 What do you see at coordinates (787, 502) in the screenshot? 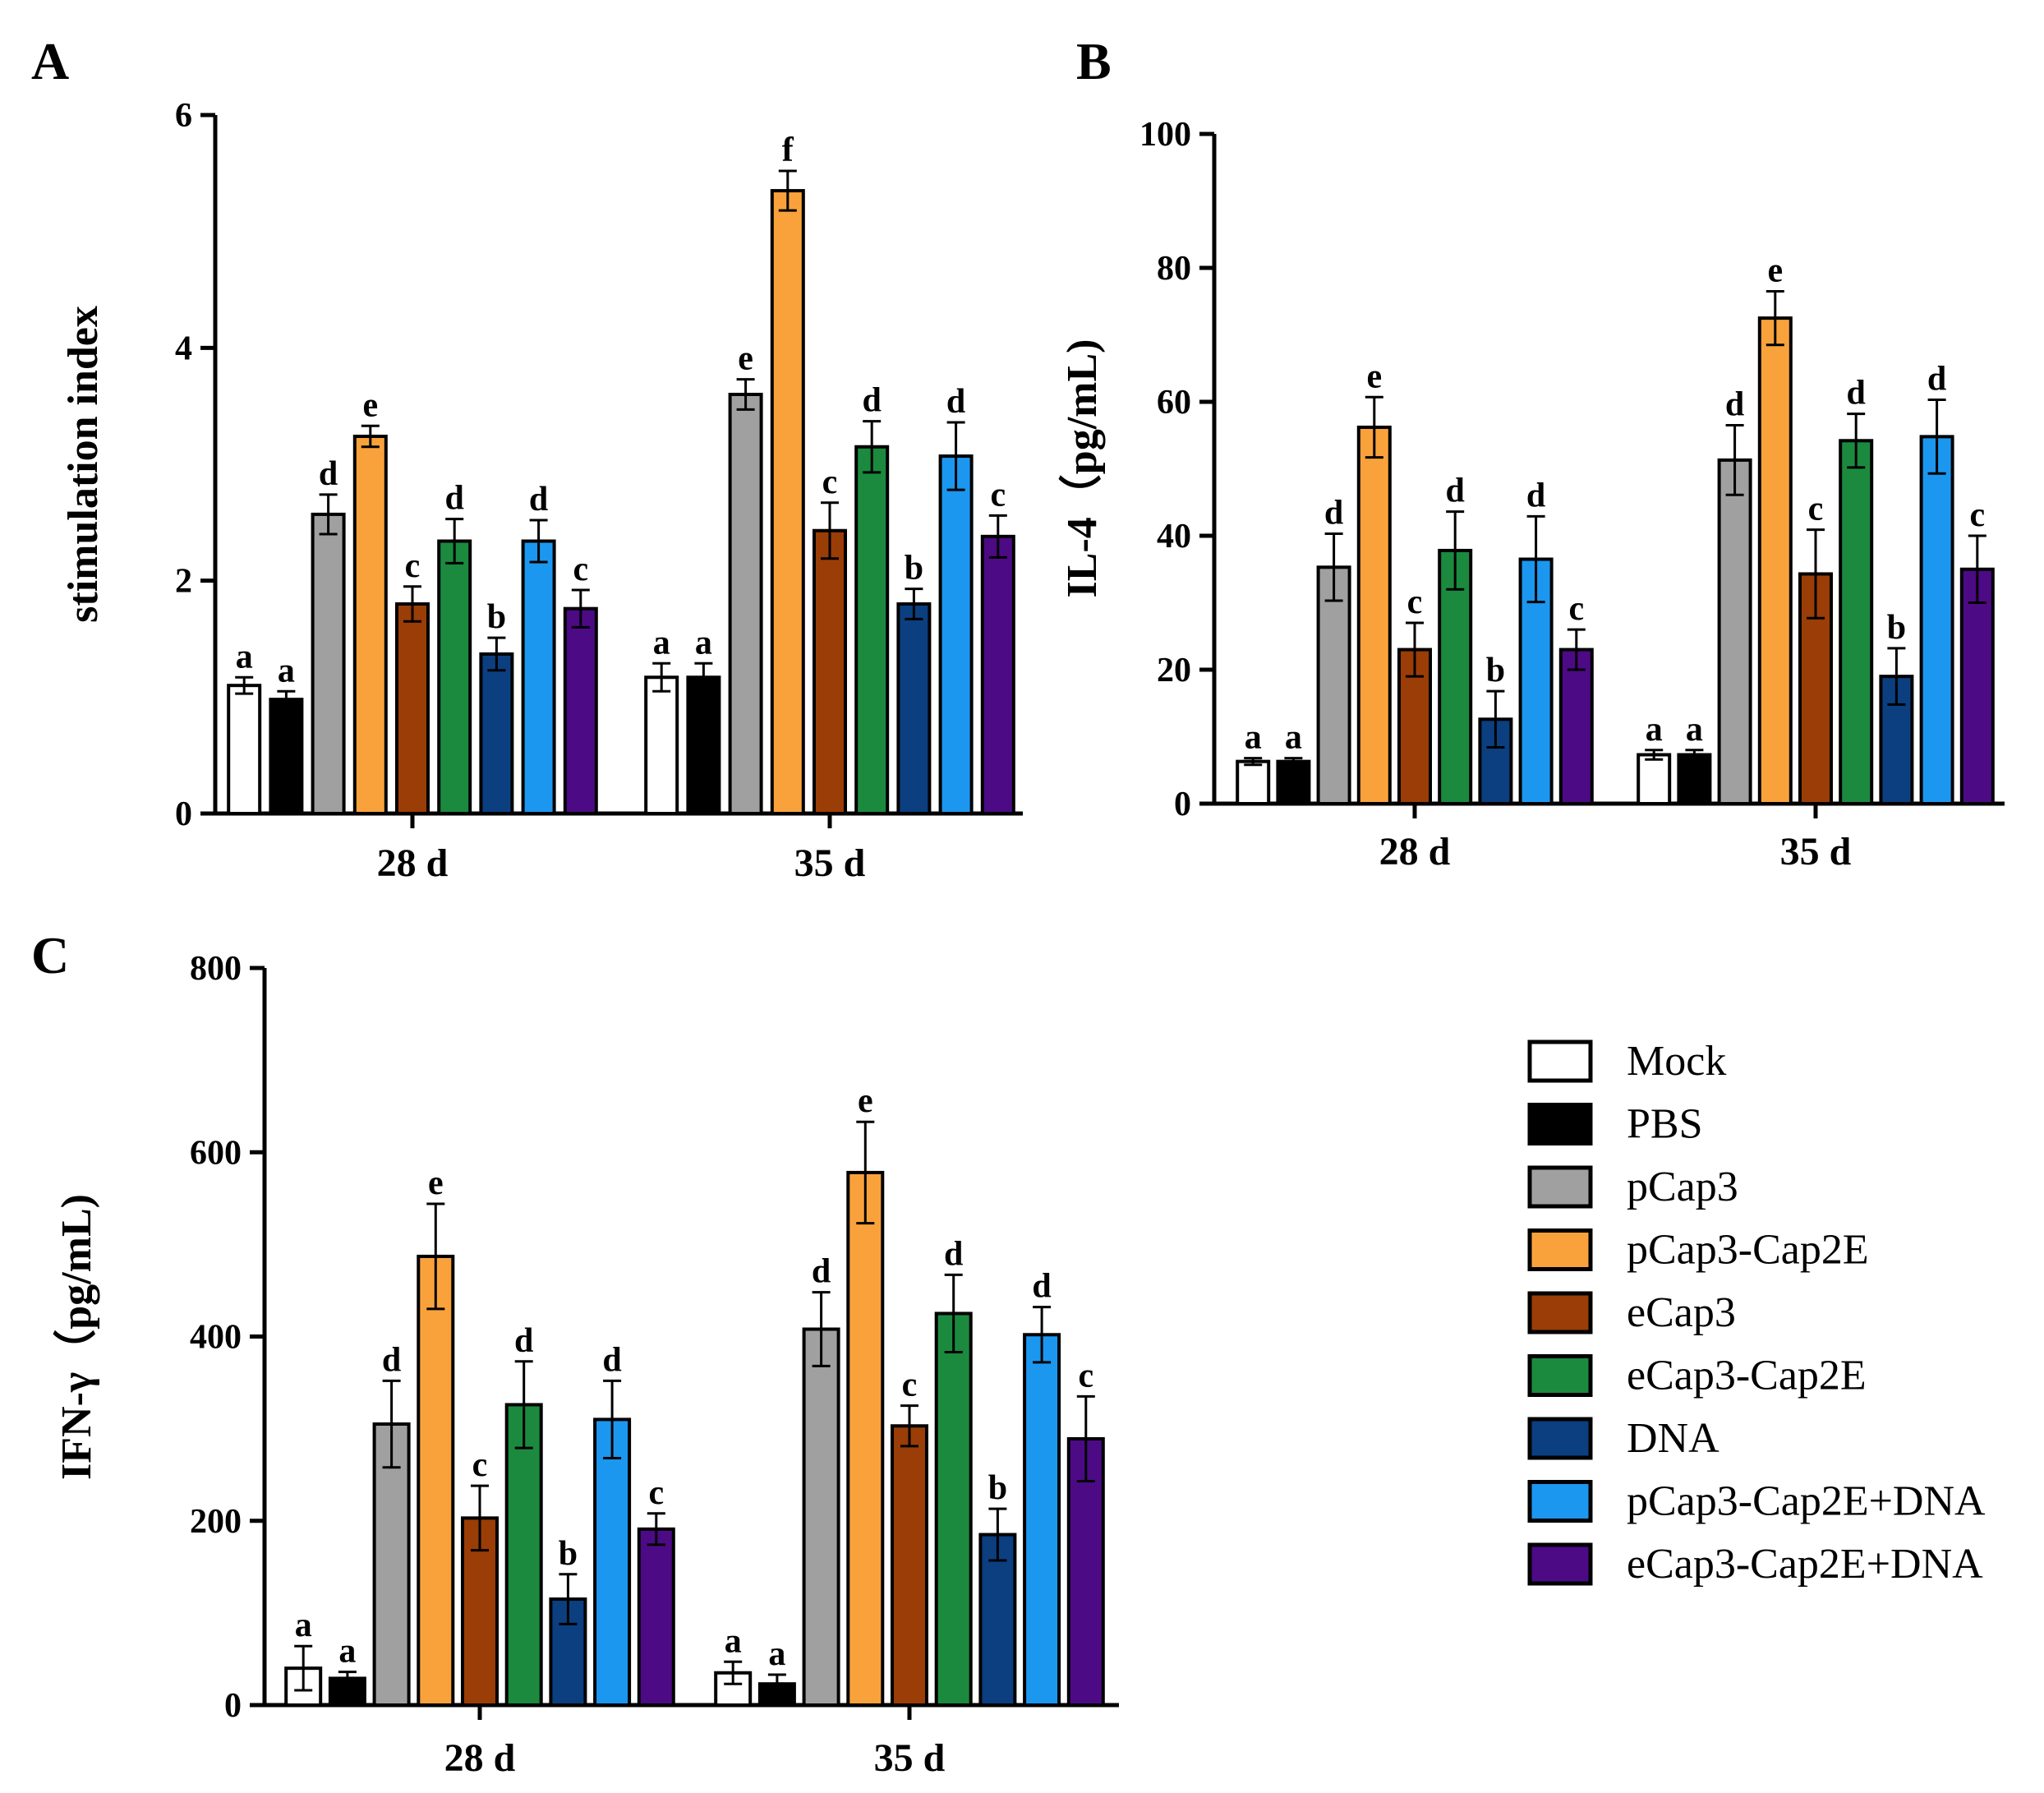
I see `panel-a-bar-pcap3-cap2e-35-d` at bounding box center [787, 502].